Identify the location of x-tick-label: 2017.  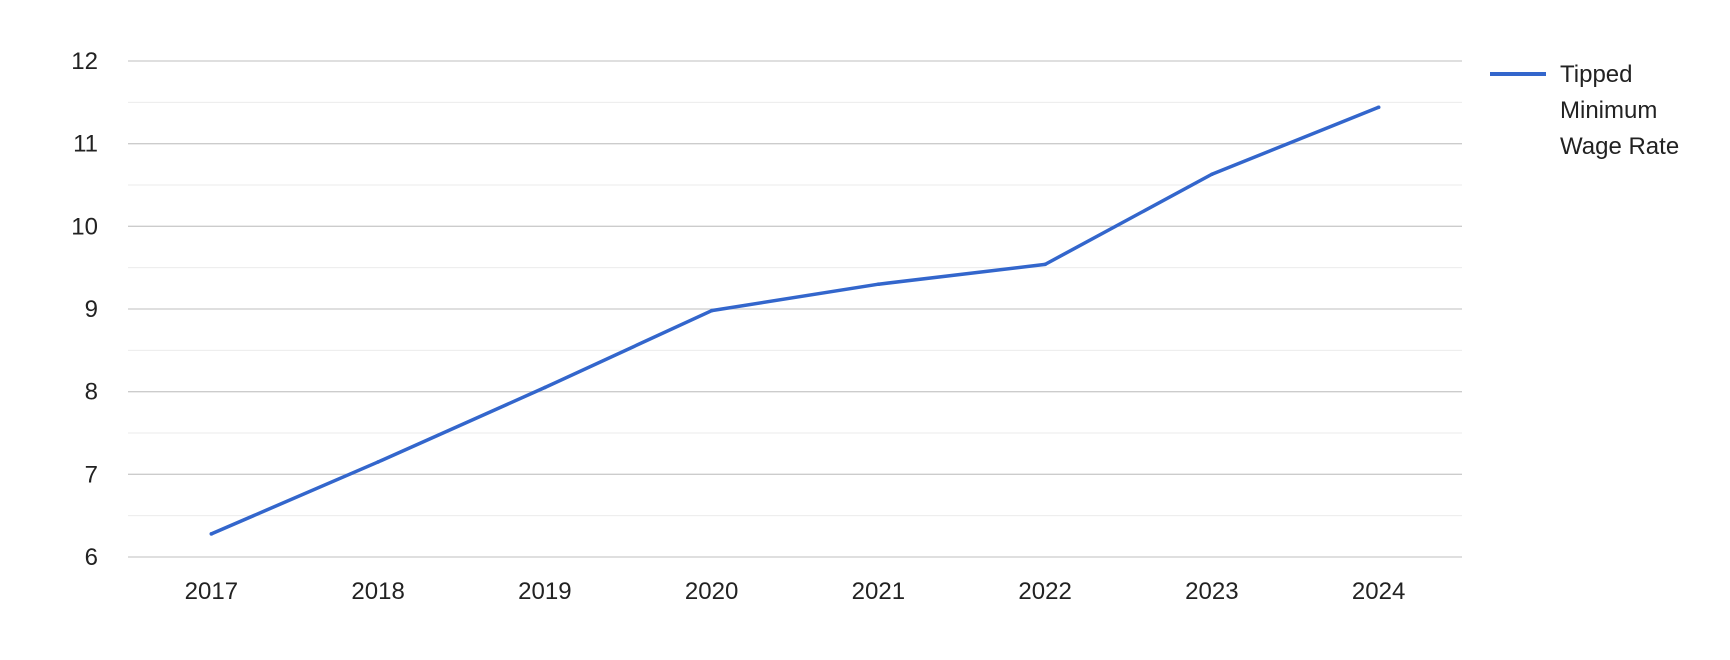
(211, 591).